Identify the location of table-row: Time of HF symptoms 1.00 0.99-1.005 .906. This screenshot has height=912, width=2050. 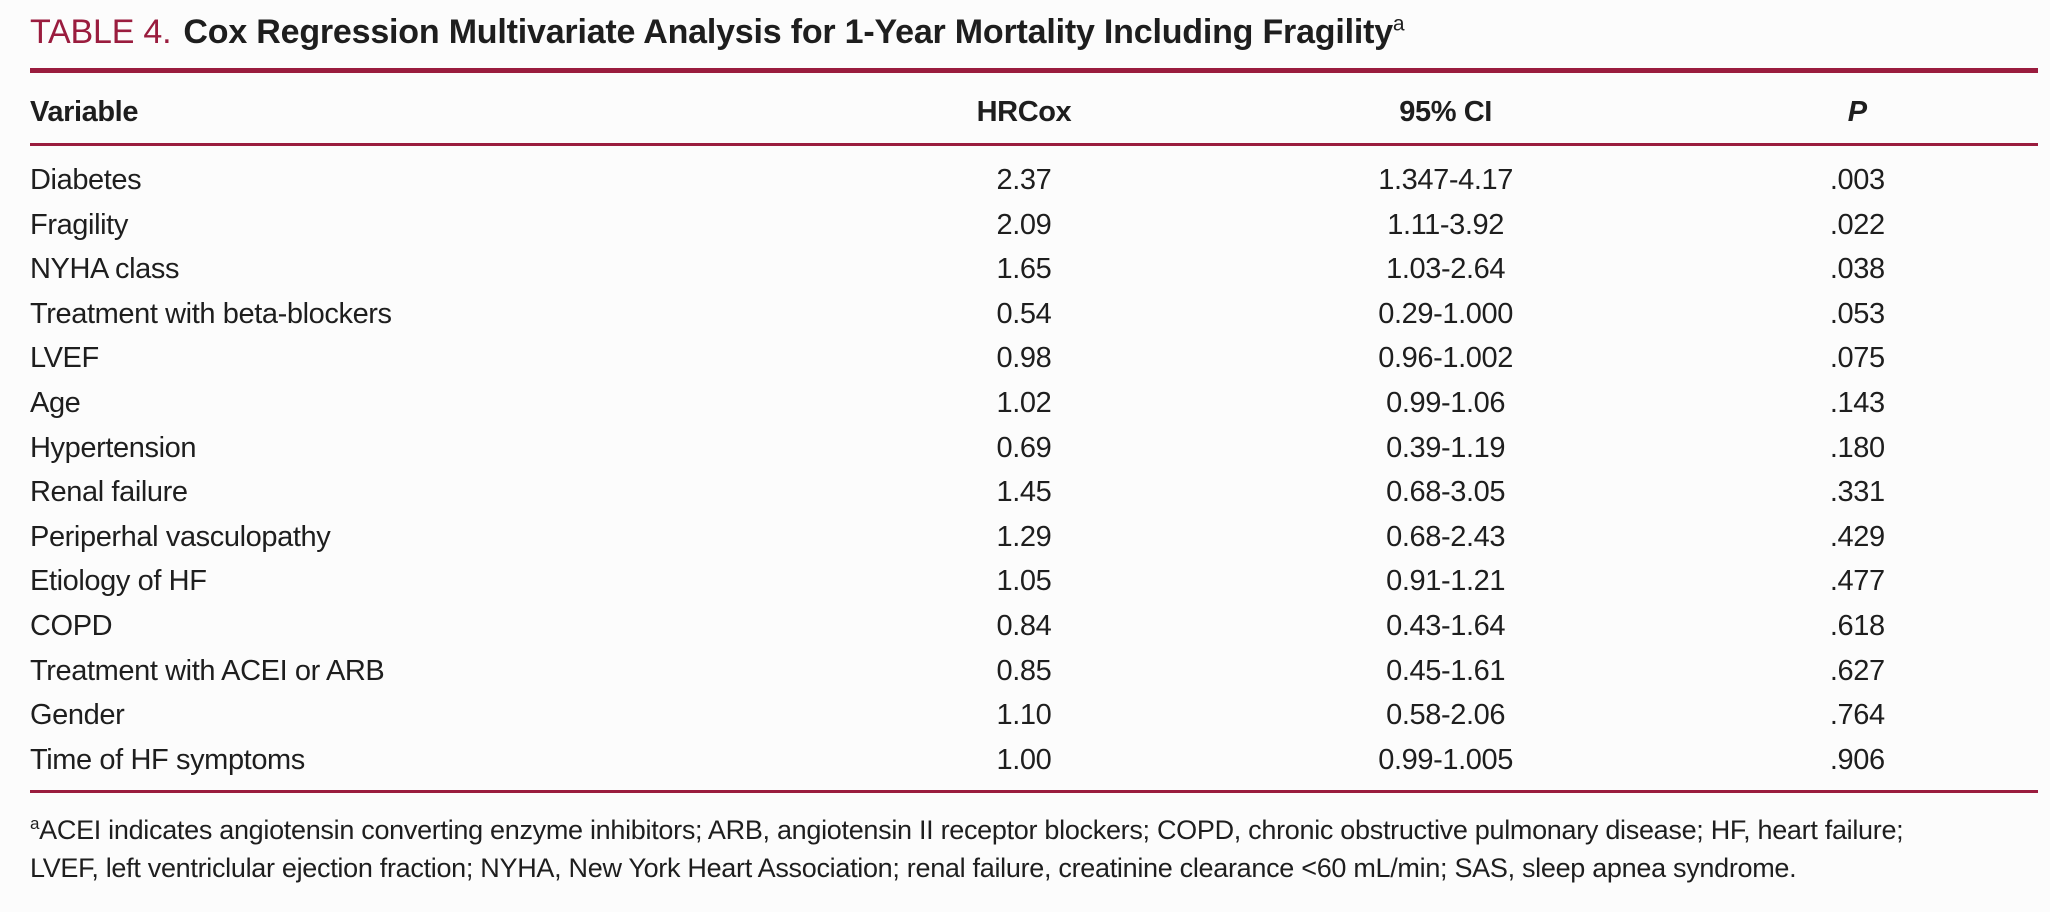
(1034, 764).